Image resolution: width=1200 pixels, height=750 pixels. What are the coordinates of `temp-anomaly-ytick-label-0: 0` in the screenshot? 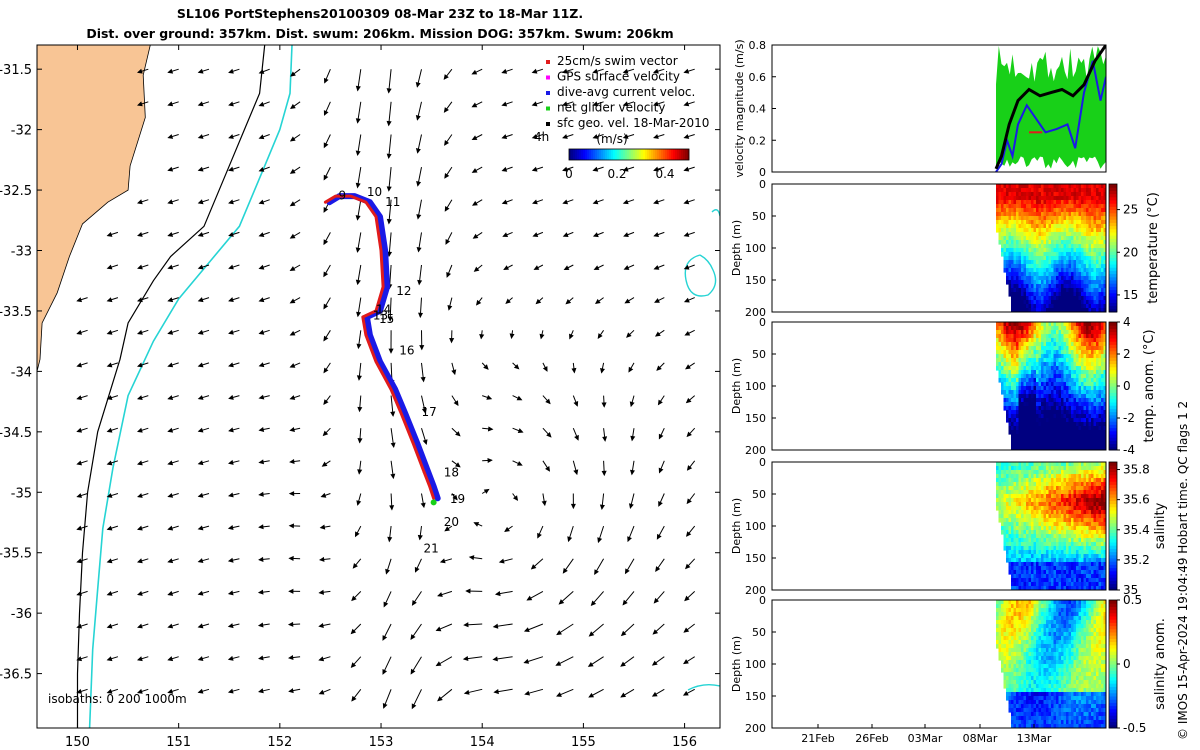 It's located at (762, 322).